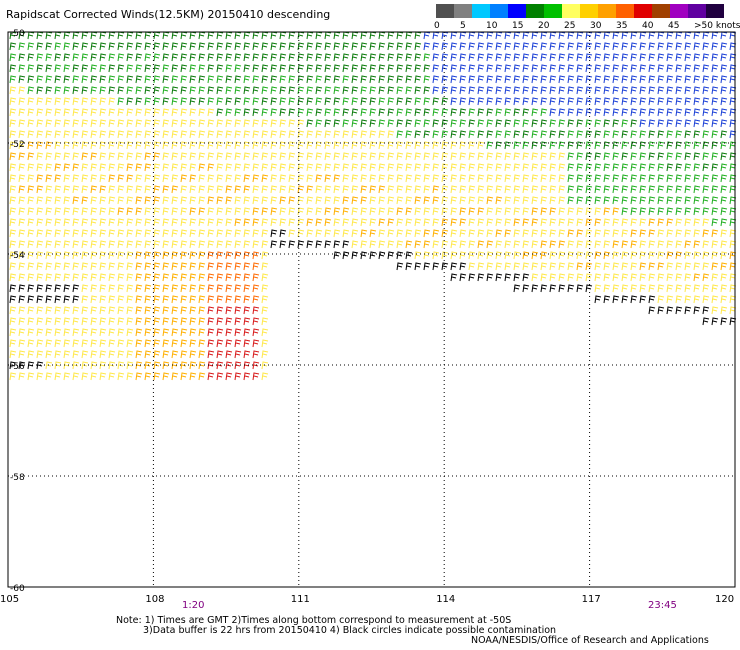 The width and height of the screenshot is (740, 650). I want to click on legend-tick: 25, so click(570, 26).